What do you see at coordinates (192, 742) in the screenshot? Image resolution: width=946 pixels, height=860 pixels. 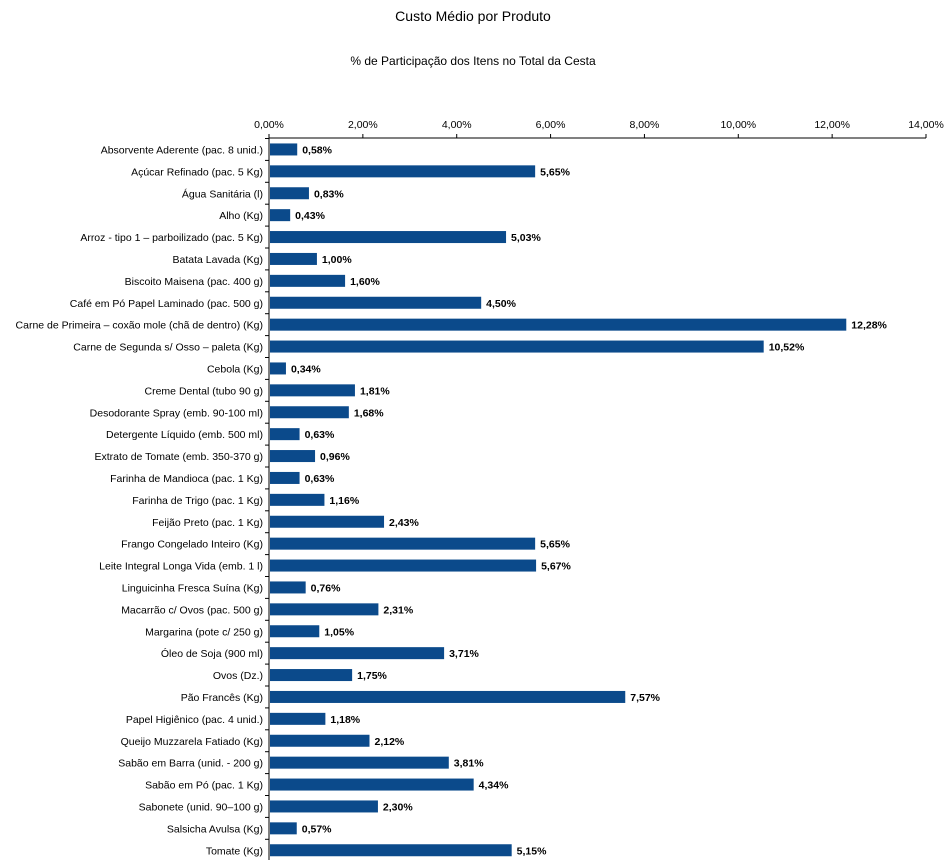 I see `category-label: Queijo Muzzarela Fatiado (Kg)` at bounding box center [192, 742].